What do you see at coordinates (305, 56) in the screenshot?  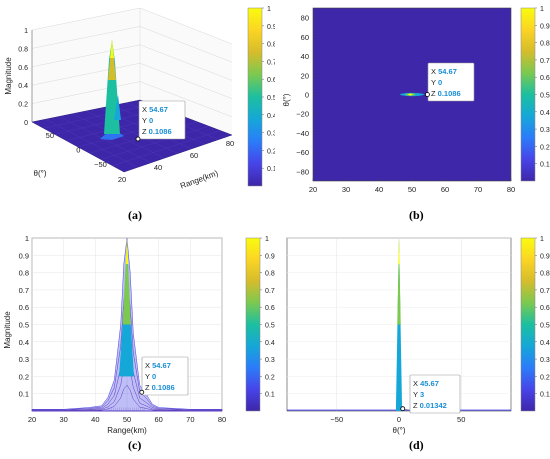 I see `y-tick-label: 40` at bounding box center [305, 56].